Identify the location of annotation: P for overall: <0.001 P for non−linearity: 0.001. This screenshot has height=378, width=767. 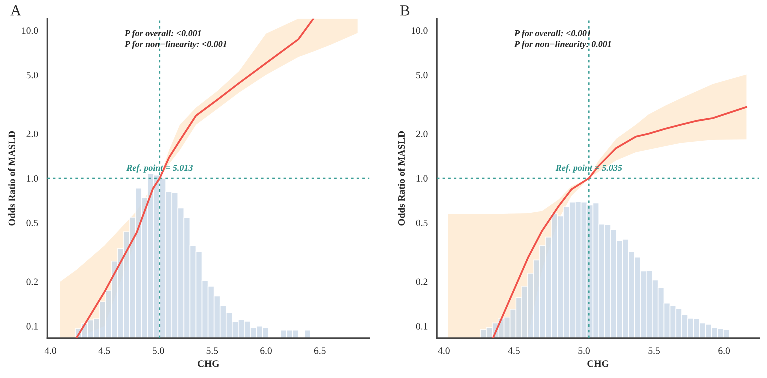
(563, 40).